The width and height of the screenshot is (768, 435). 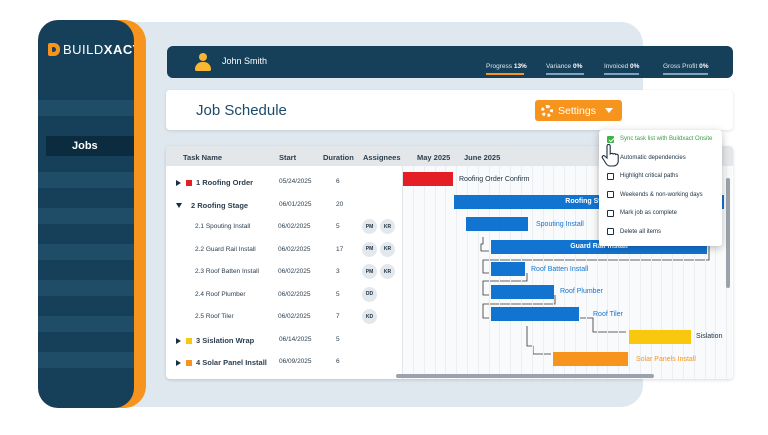 What do you see at coordinates (369, 316) in the screenshot?
I see `assignee-avatar: KD` at bounding box center [369, 316].